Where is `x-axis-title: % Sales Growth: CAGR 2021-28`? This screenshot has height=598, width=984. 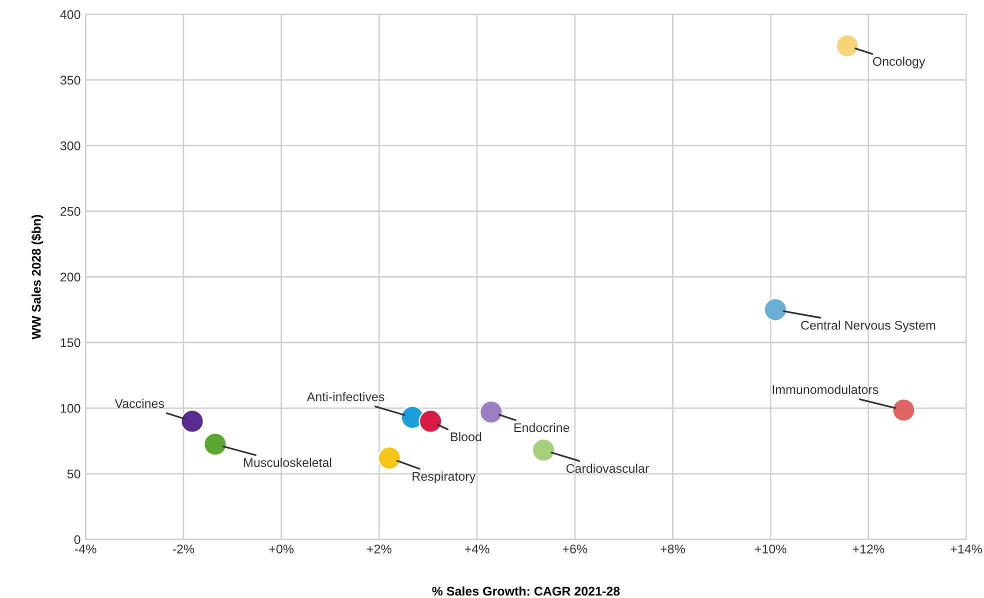 x-axis-title: % Sales Growth: CAGR 2021-28 is located at coordinates (526, 591).